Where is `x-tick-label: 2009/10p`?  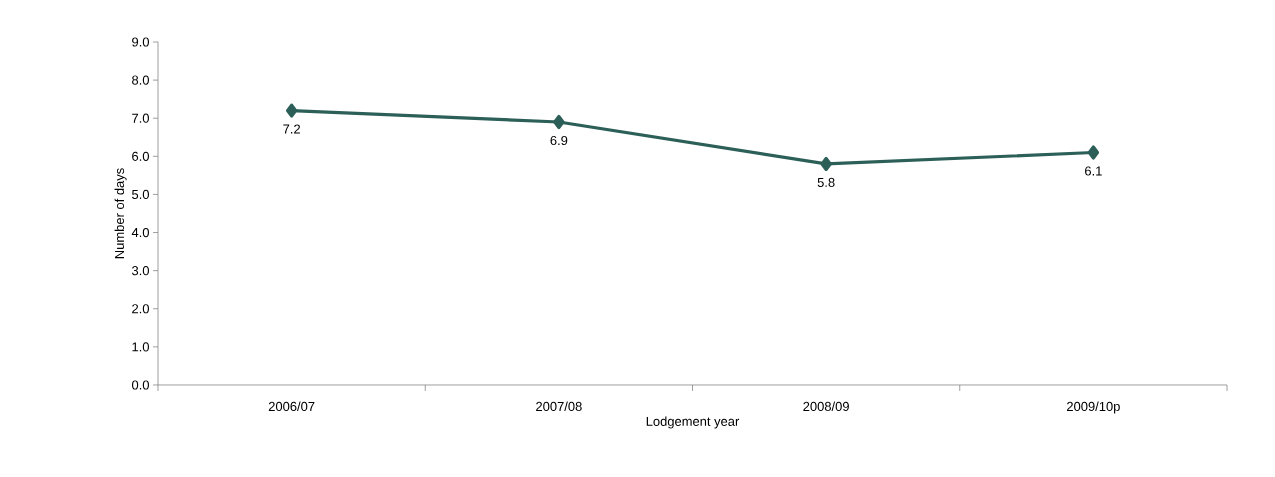 x-tick-label: 2009/10p is located at coordinates (1093, 407).